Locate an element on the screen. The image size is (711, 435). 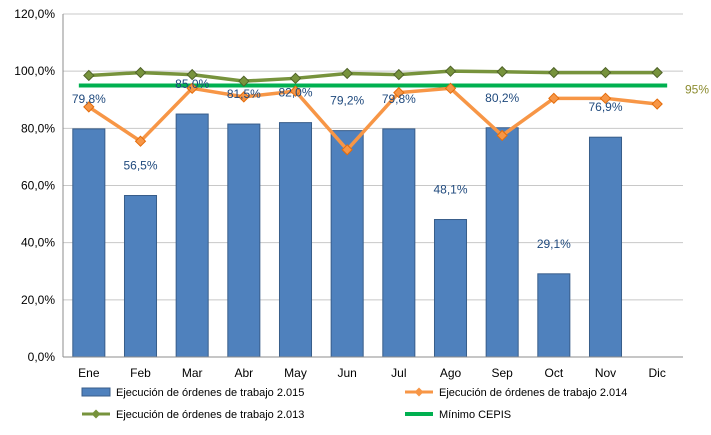
y-tick-label: 60,0% is located at coordinates (38, 186).